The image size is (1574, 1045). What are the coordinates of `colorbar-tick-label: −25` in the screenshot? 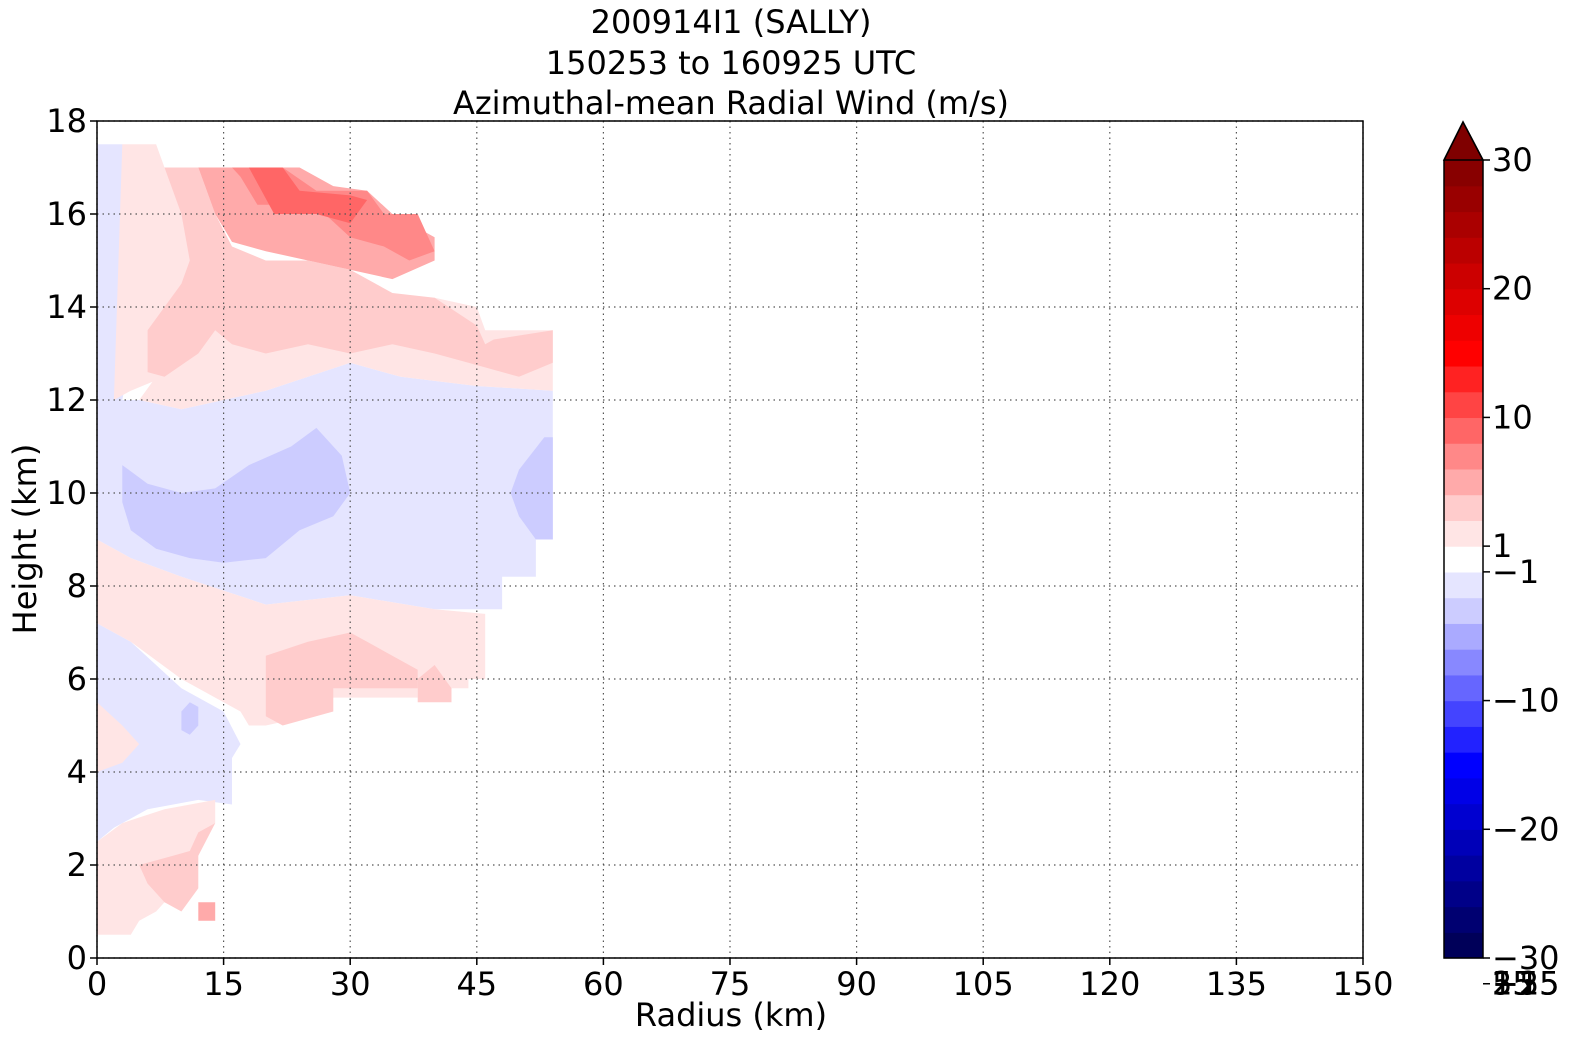 It's located at (1526, 984).